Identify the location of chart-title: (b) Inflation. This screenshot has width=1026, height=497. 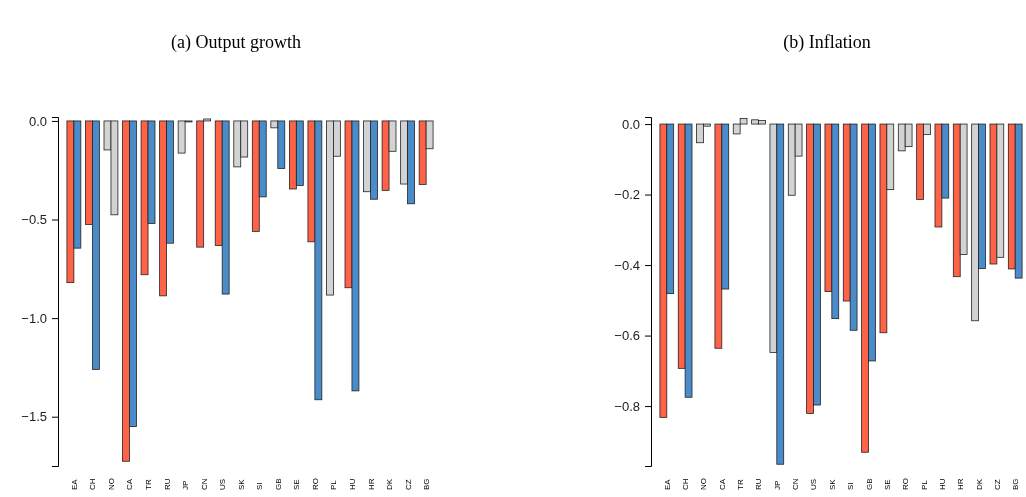
(827, 42).